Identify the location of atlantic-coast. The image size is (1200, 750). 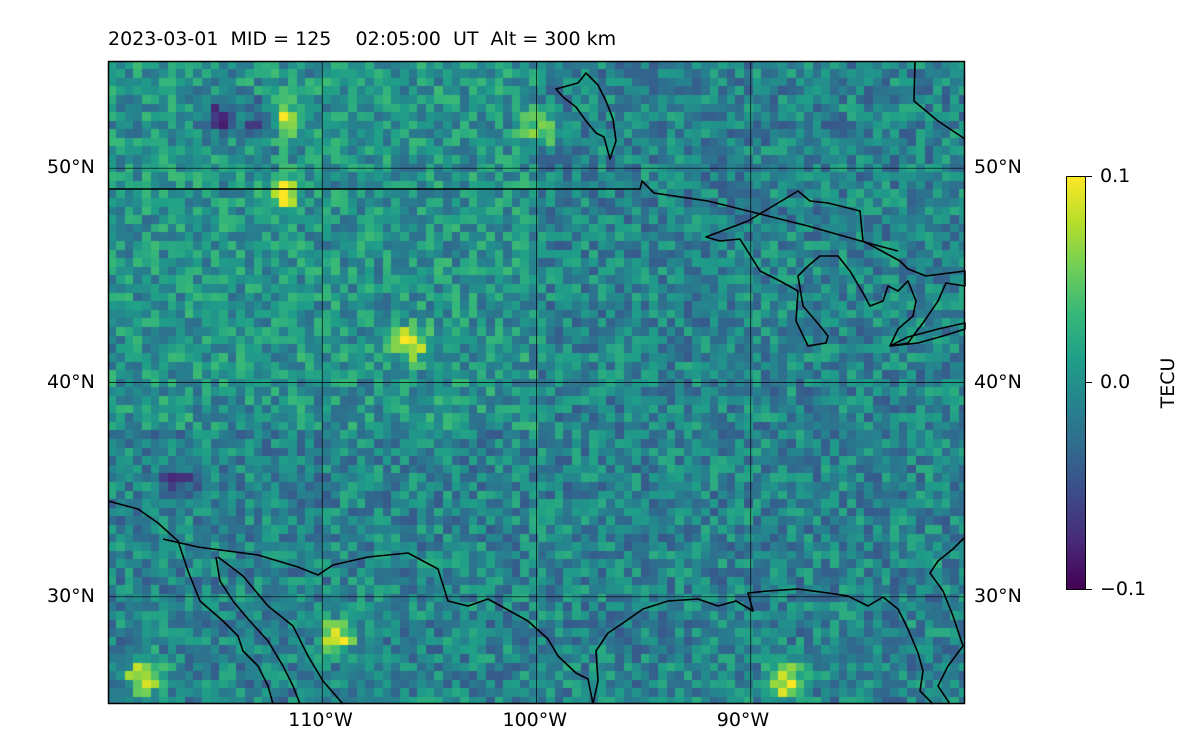
(947, 620).